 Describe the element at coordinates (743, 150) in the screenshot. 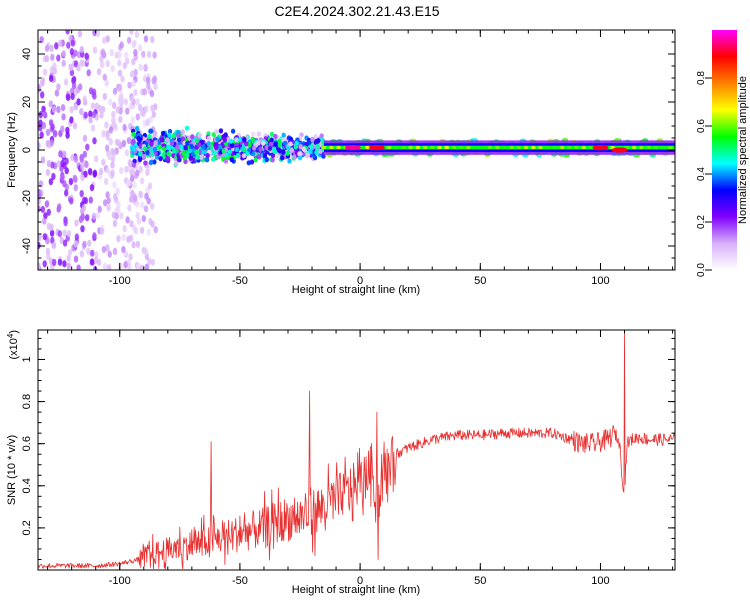

I see `colorbar-label: Normalized spectral amplitude` at that location.